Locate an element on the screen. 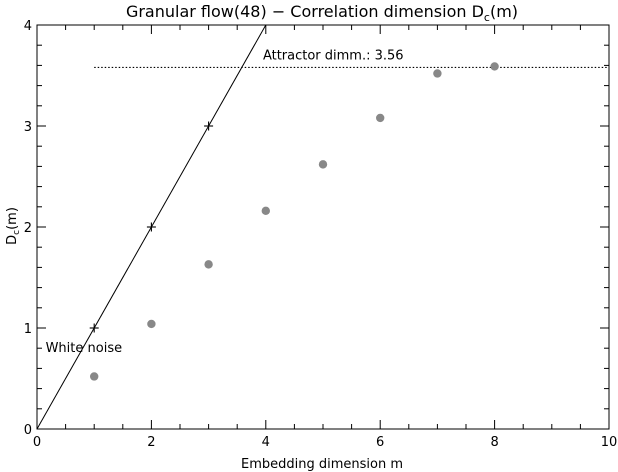  y-tick-label: 1 is located at coordinates (28, 329).